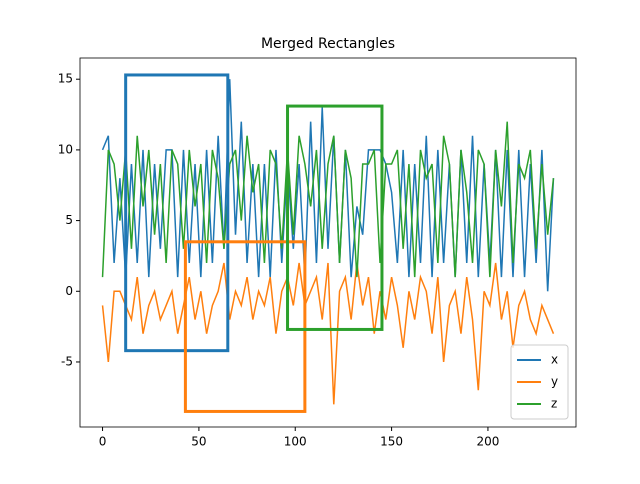  What do you see at coordinates (391, 442) in the screenshot?
I see `x-tick-label: 150` at bounding box center [391, 442].